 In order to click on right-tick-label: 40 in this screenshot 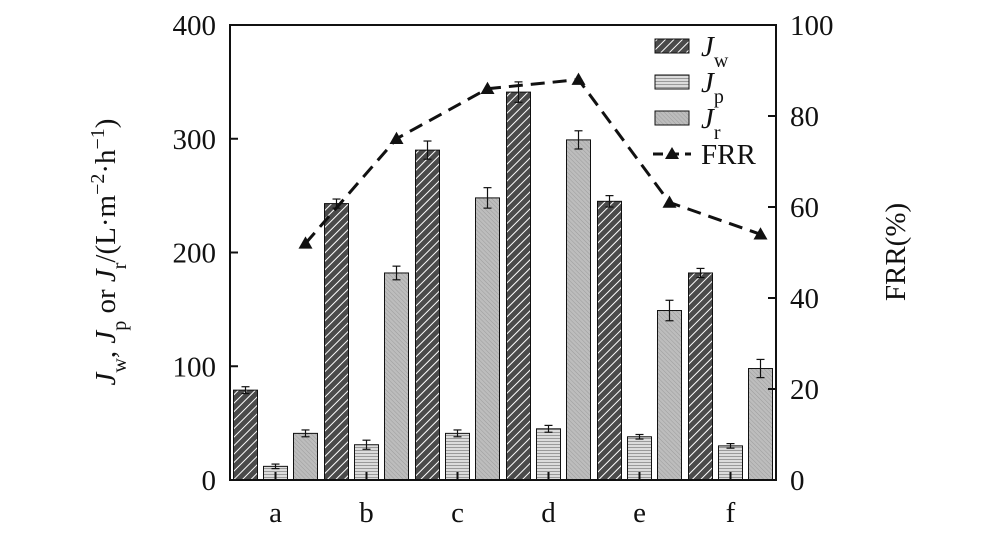, I will do `click(804, 299)`.